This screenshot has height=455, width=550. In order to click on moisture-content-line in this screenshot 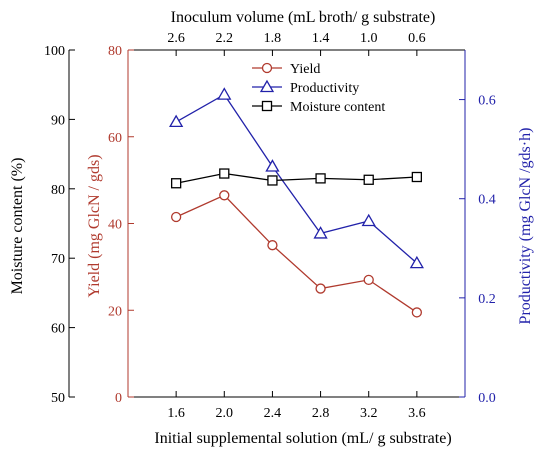, I will do `click(296, 178)`.